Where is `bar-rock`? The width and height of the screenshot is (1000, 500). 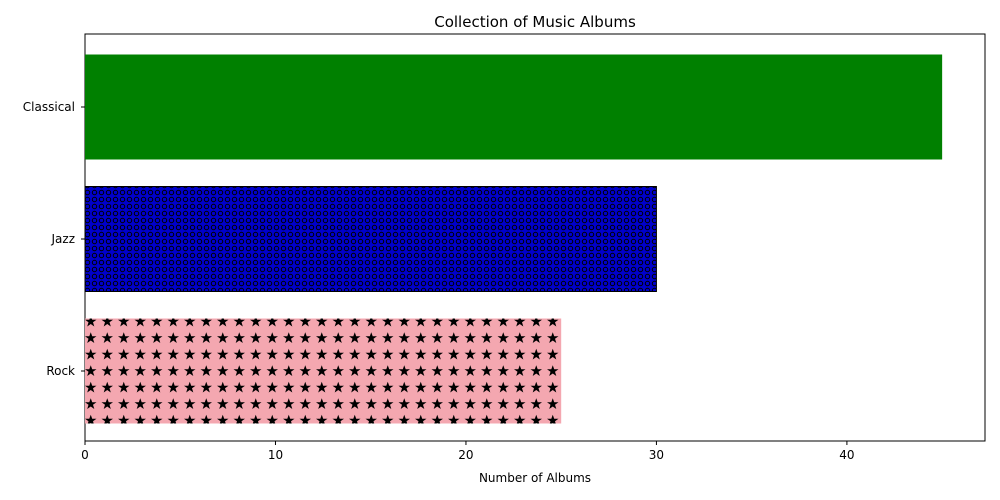 bar-rock is located at coordinates (323, 371).